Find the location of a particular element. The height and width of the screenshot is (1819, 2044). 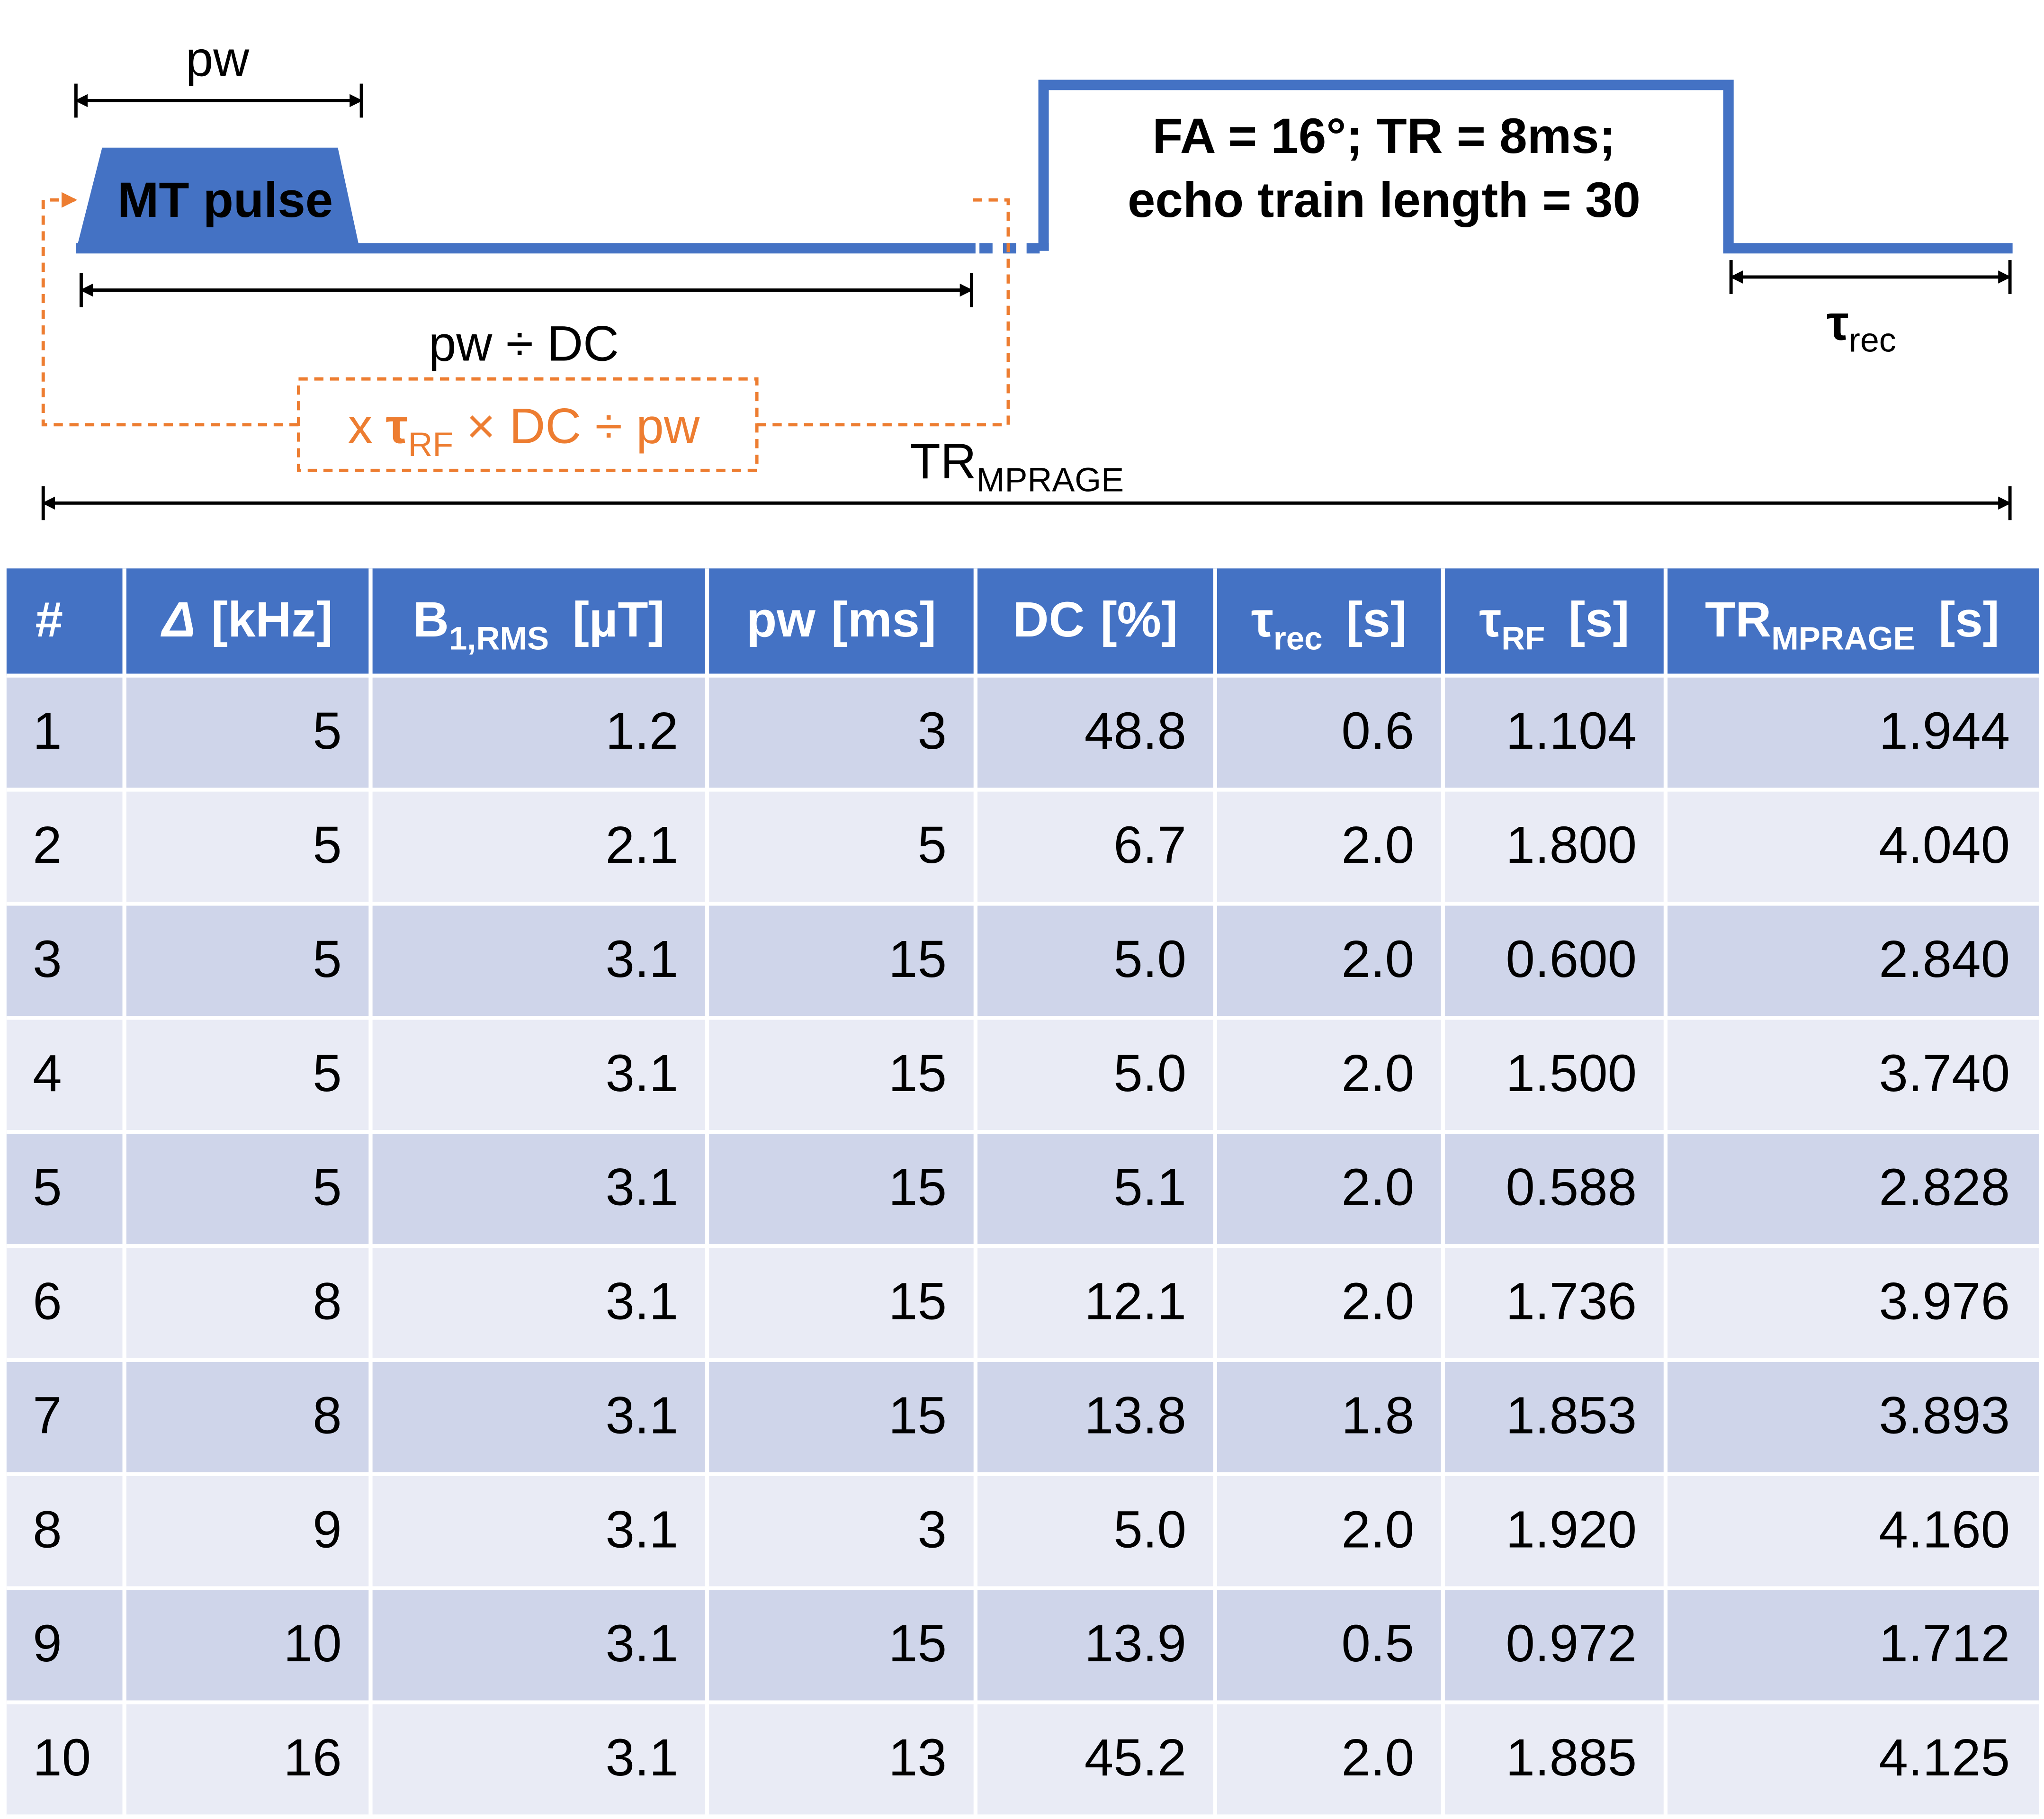

table-cell: 1.104 is located at coordinates (1571, 731).